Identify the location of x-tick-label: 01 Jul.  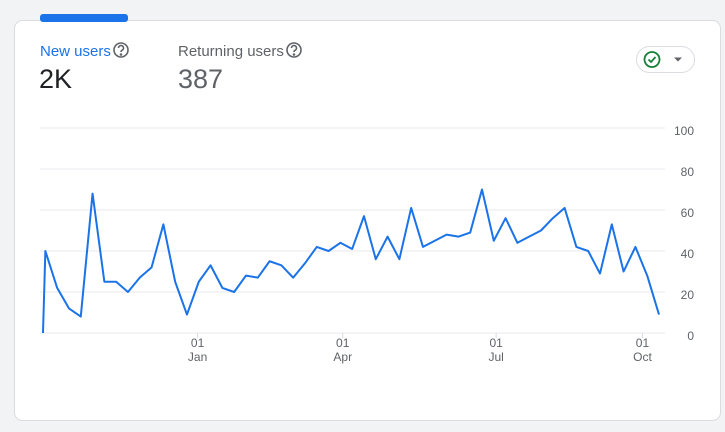
(495, 350).